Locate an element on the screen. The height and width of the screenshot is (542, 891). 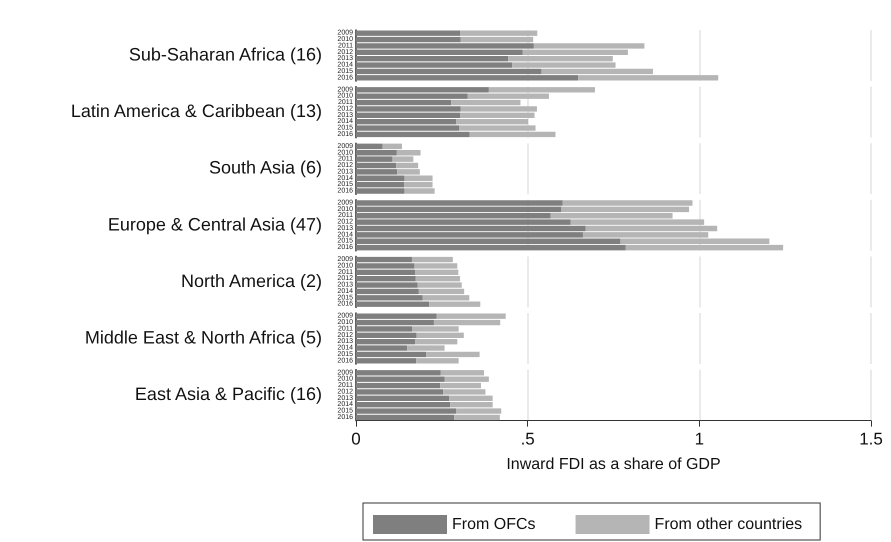
text: Latin America & Caribbean (13) is located at coordinates (196, 111).